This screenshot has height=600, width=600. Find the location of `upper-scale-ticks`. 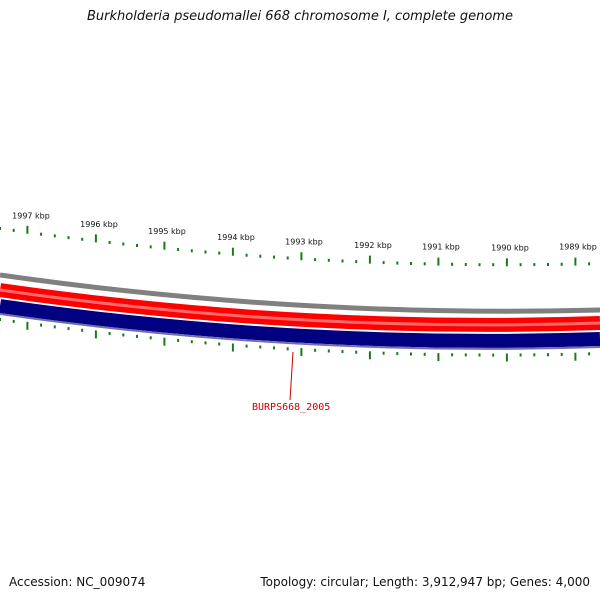

upper-scale-ticks is located at coordinates (295, 246).